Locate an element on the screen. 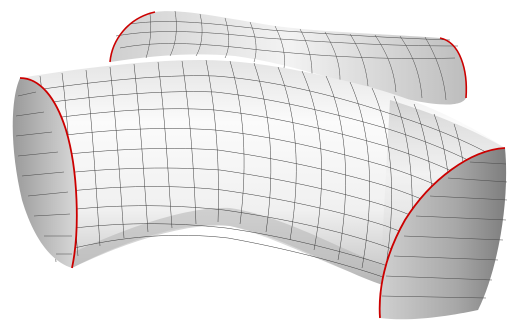 Image resolution: width=511 pixels, height=327 pixels. right-end-cap is located at coordinates (443, 234).